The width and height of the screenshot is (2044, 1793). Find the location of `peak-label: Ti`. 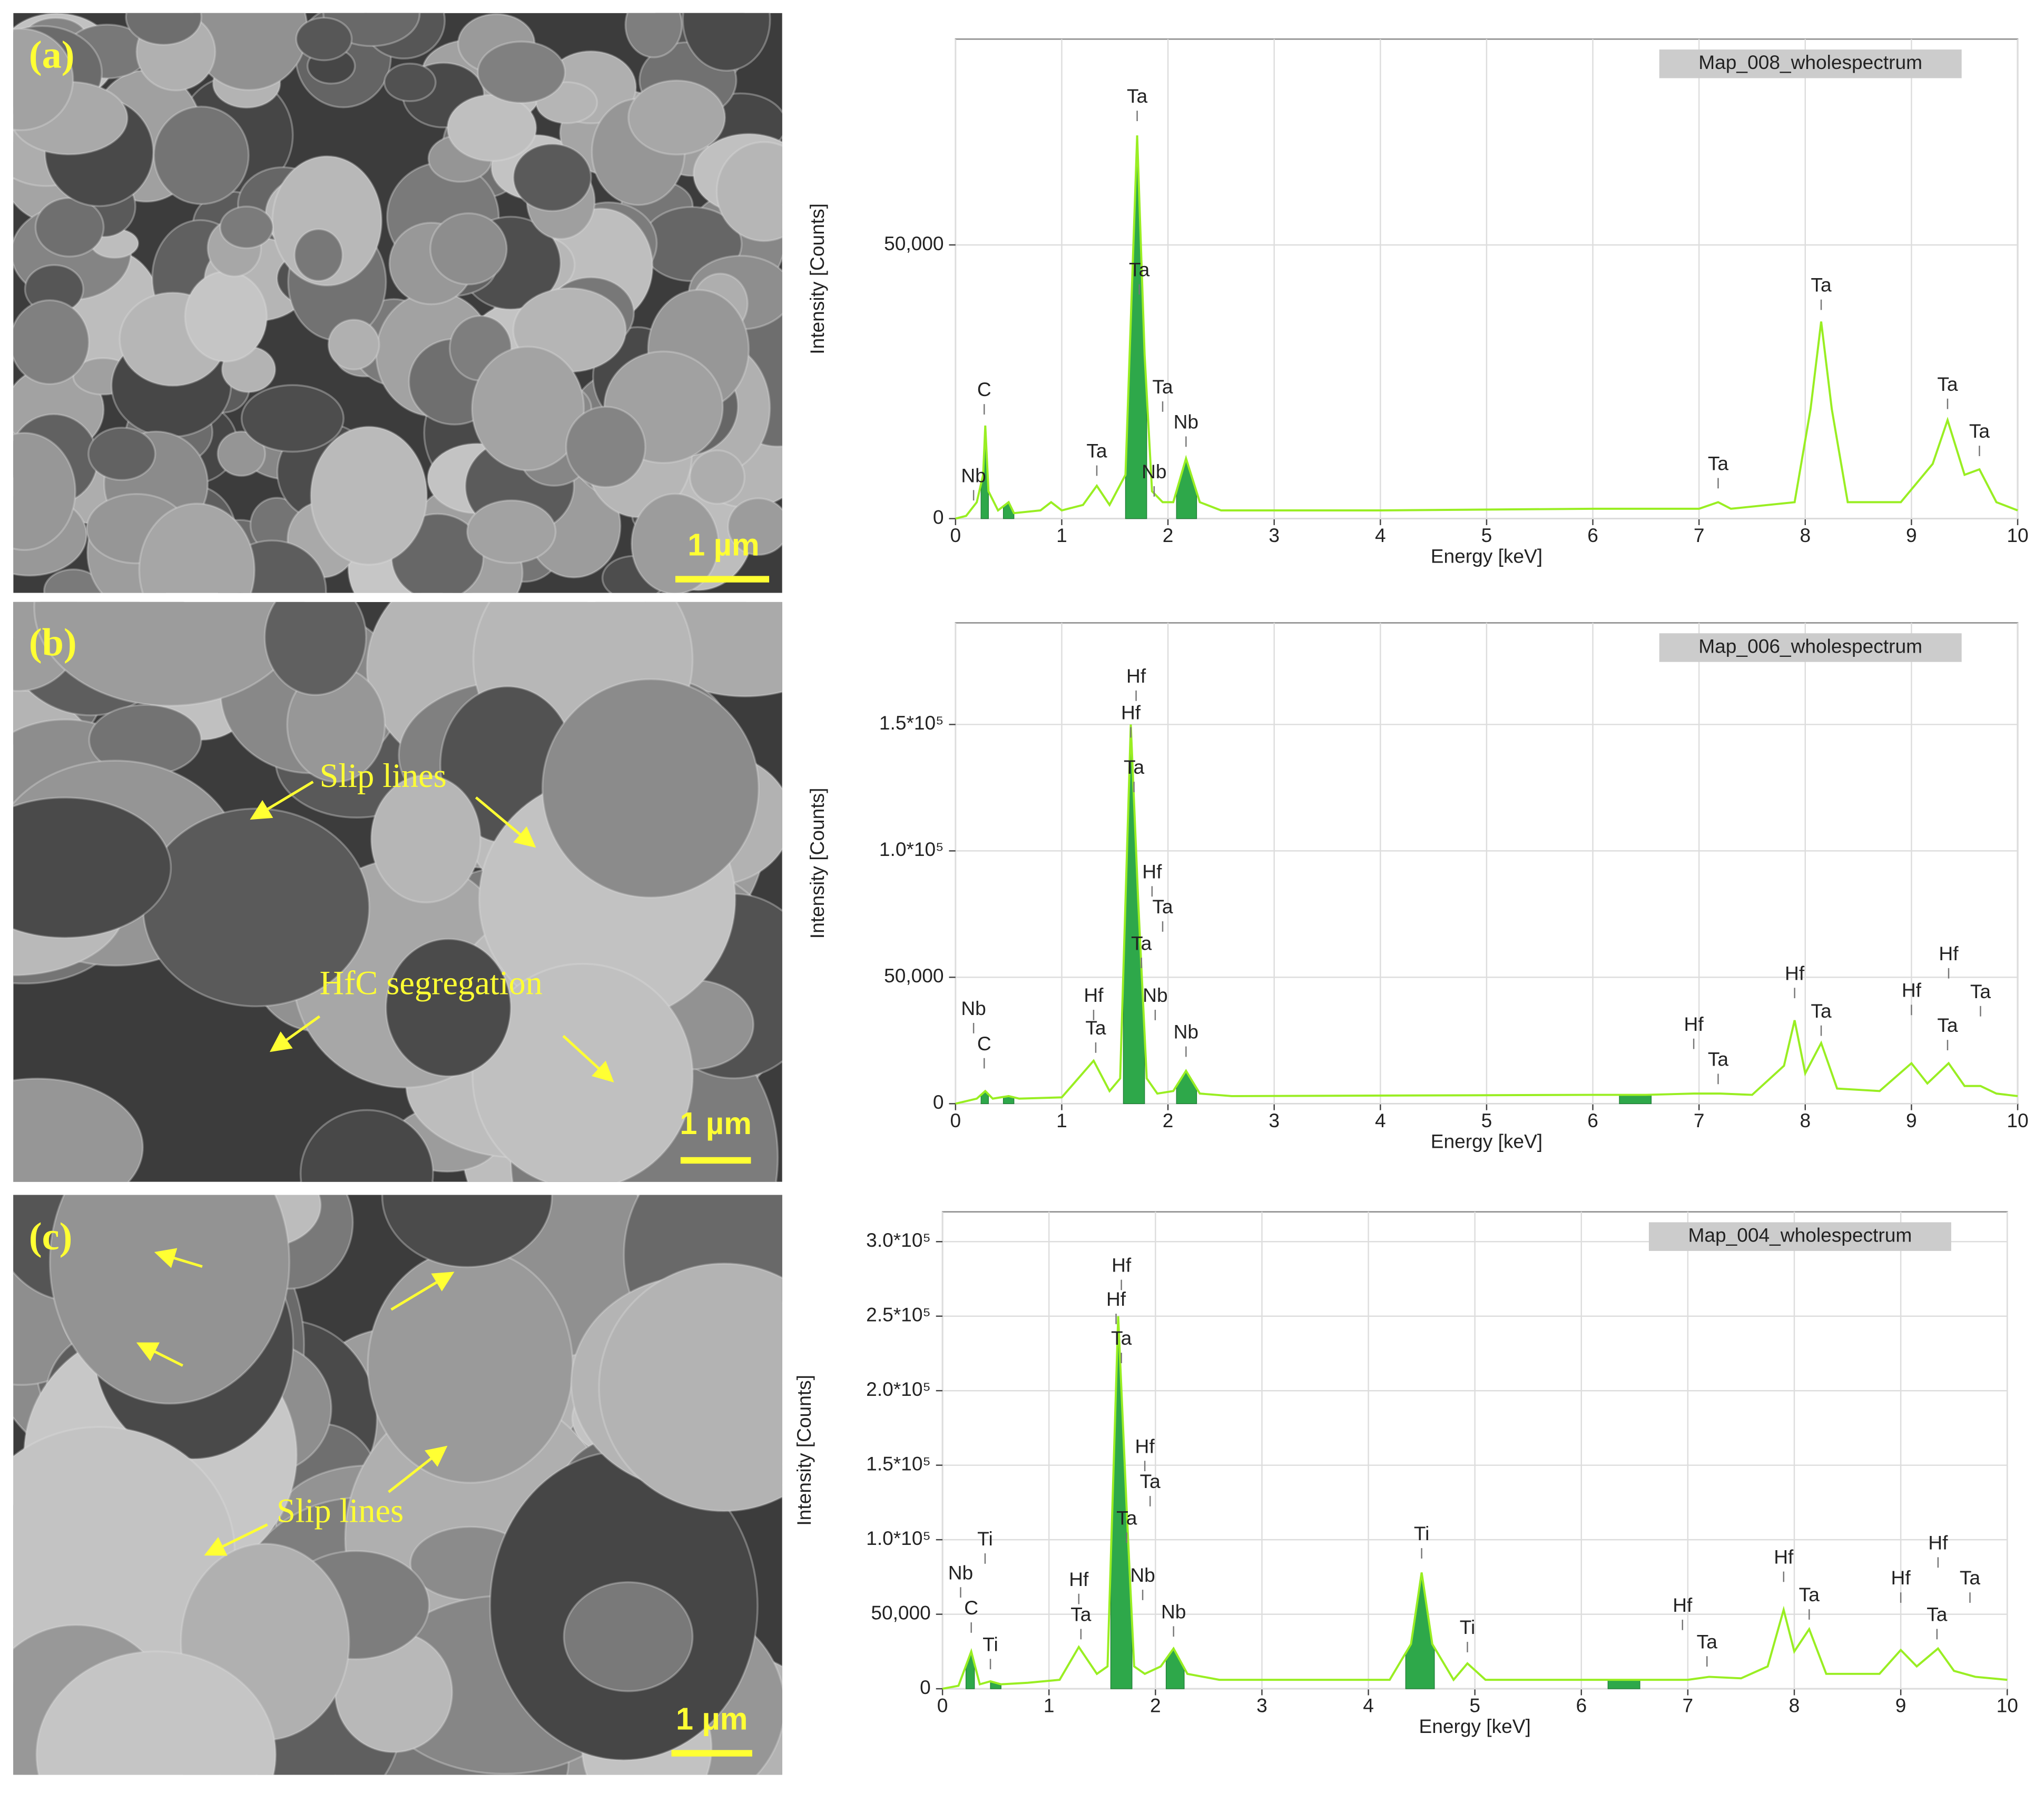

peak-label: Ti is located at coordinates (985, 1539).